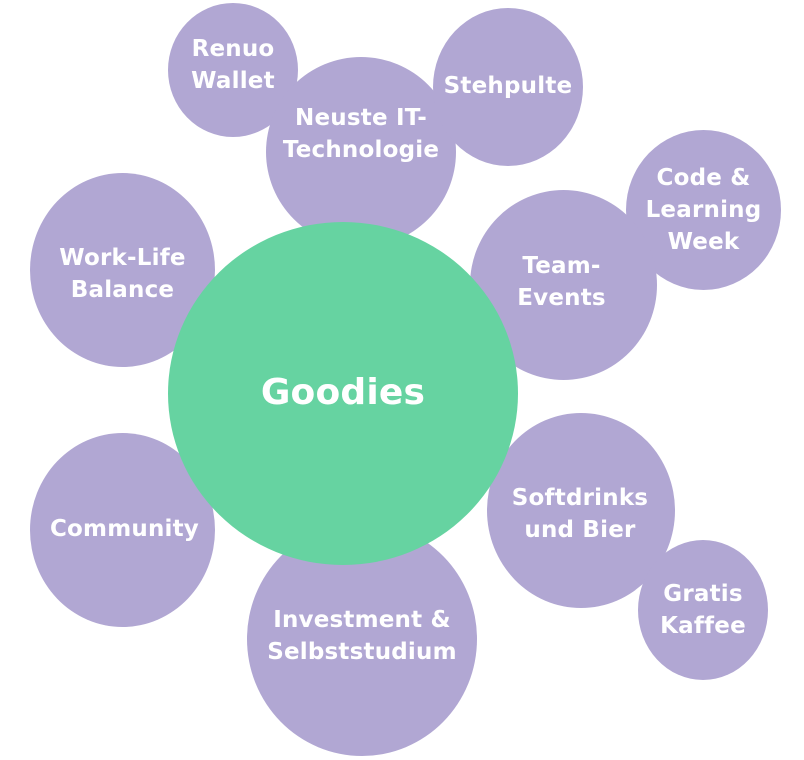  What do you see at coordinates (122, 290) in the screenshot?
I see `bubble-label-line: Balance` at bounding box center [122, 290].